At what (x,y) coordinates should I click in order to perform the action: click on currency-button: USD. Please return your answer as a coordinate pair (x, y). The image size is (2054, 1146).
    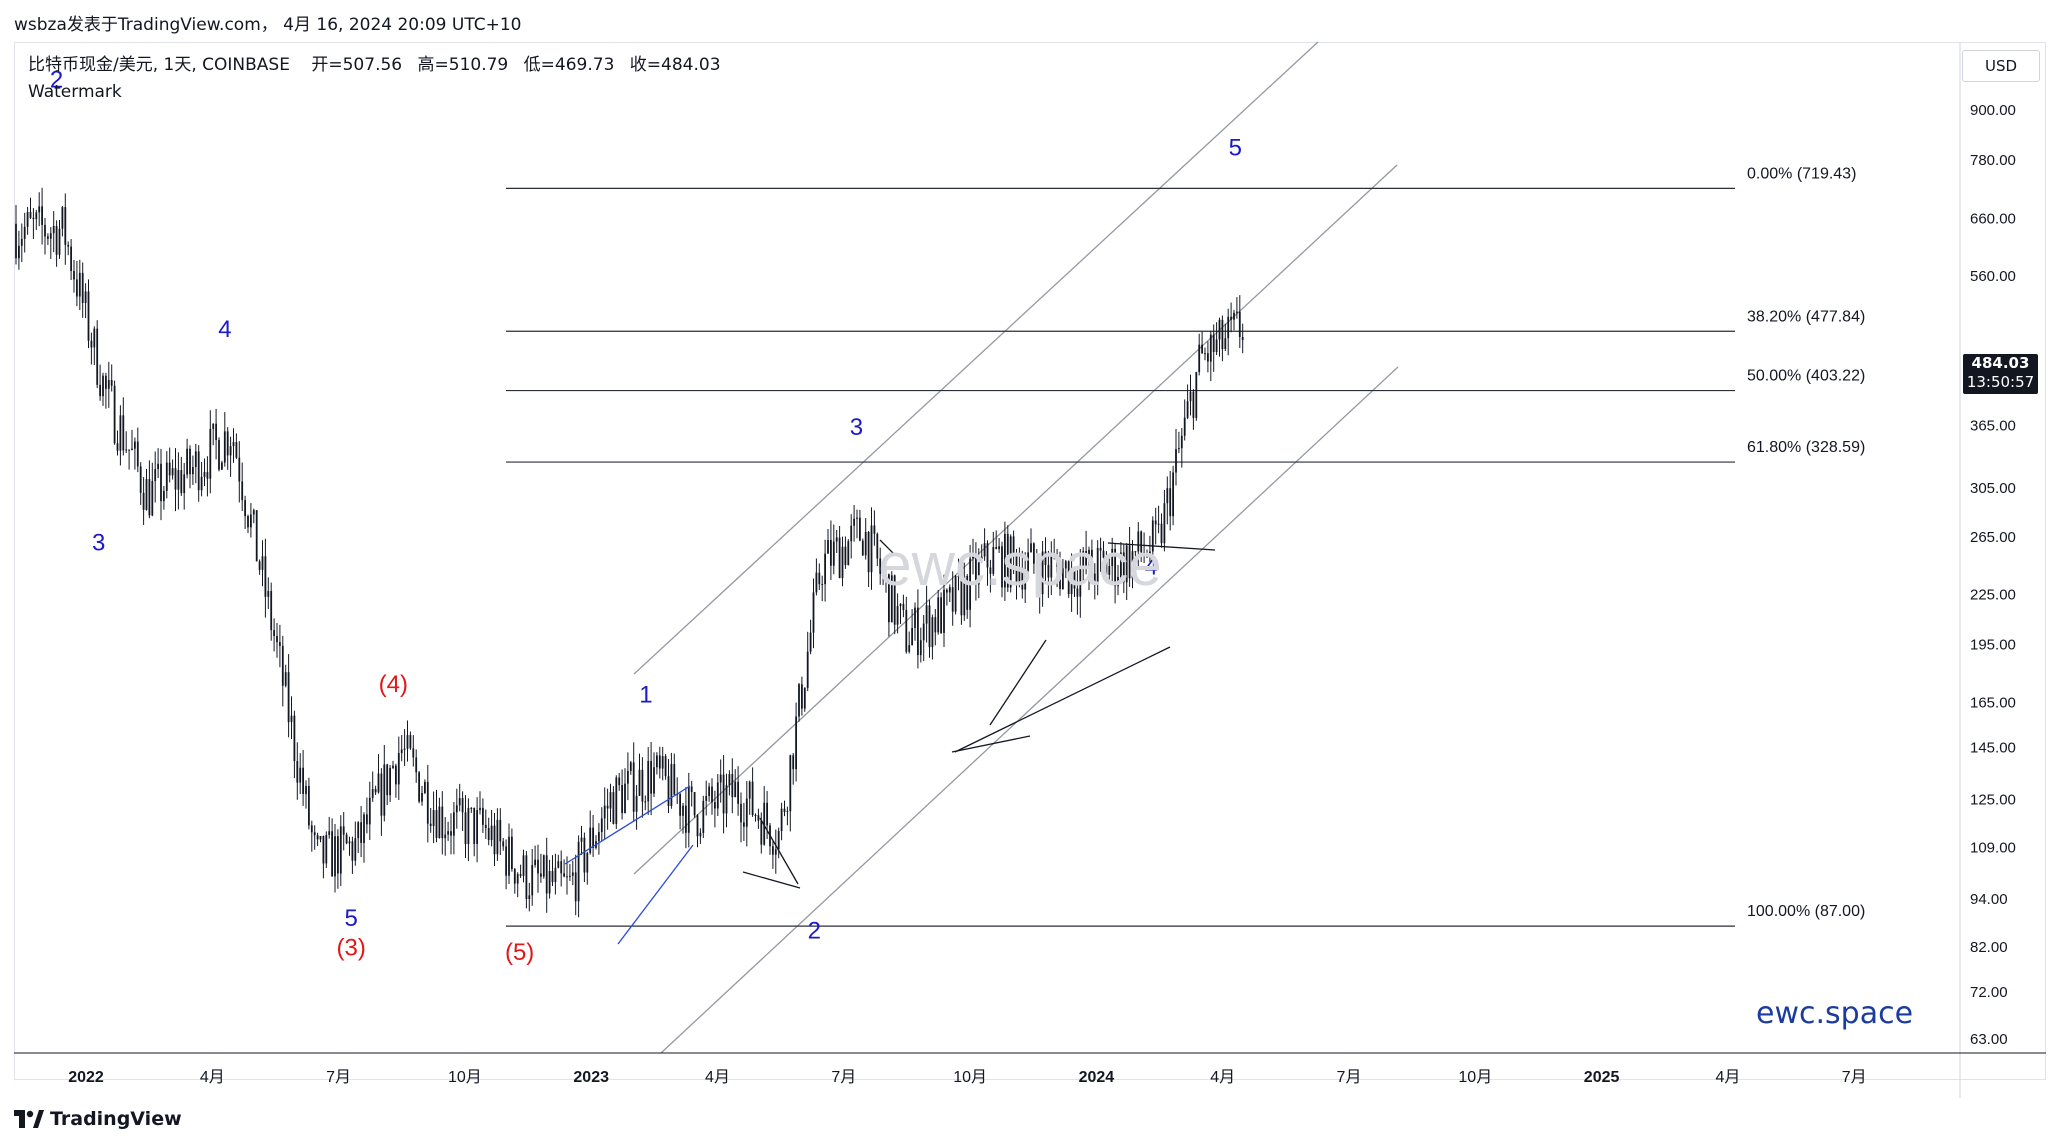
    Looking at the image, I should click on (2001, 66).